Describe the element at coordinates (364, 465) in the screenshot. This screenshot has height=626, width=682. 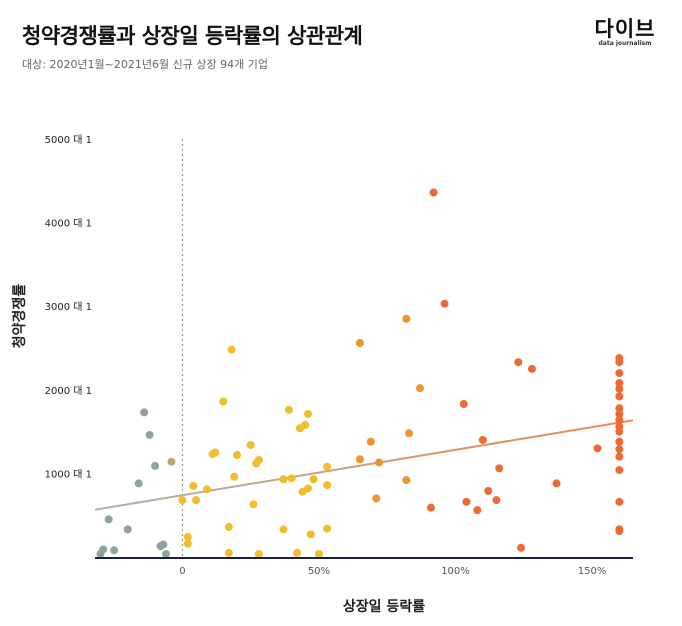
I see `trend-line` at that location.